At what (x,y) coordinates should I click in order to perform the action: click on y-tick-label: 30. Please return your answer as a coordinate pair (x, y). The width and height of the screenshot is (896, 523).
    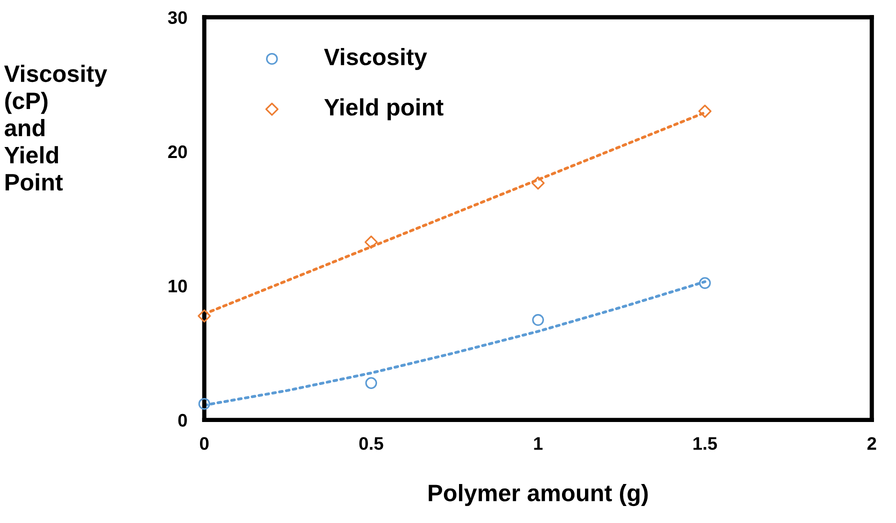
    Looking at the image, I should click on (177, 17).